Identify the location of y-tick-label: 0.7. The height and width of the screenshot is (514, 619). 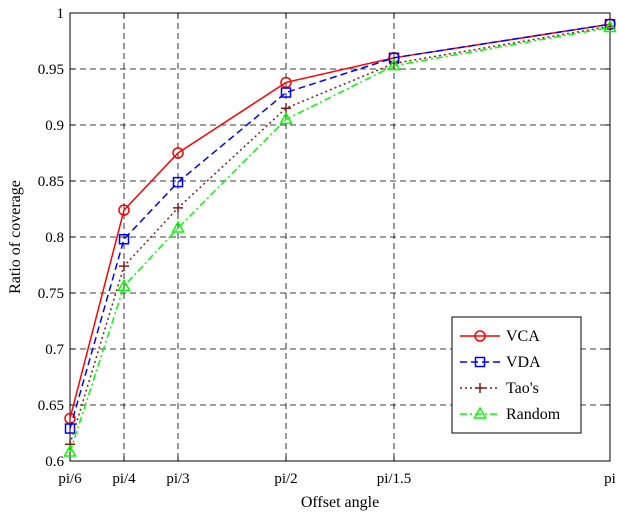
(54, 350).